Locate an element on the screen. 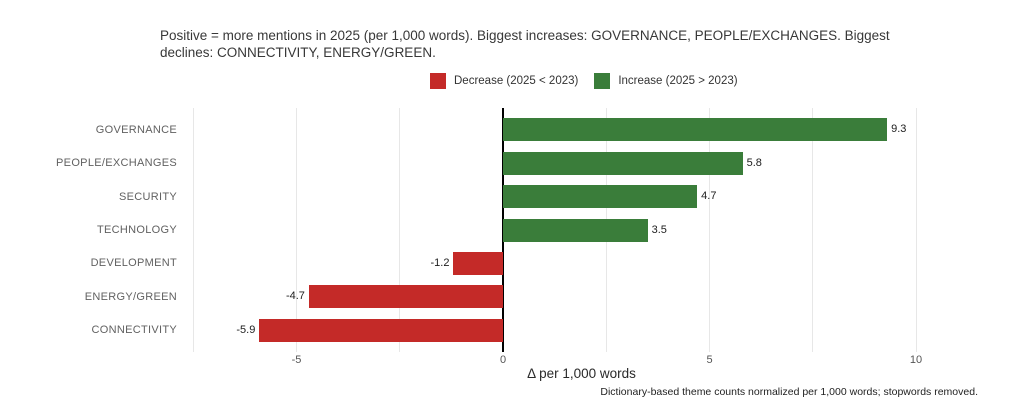 The width and height of the screenshot is (1024, 412). category-label: GOVERNANCE is located at coordinates (136, 129).